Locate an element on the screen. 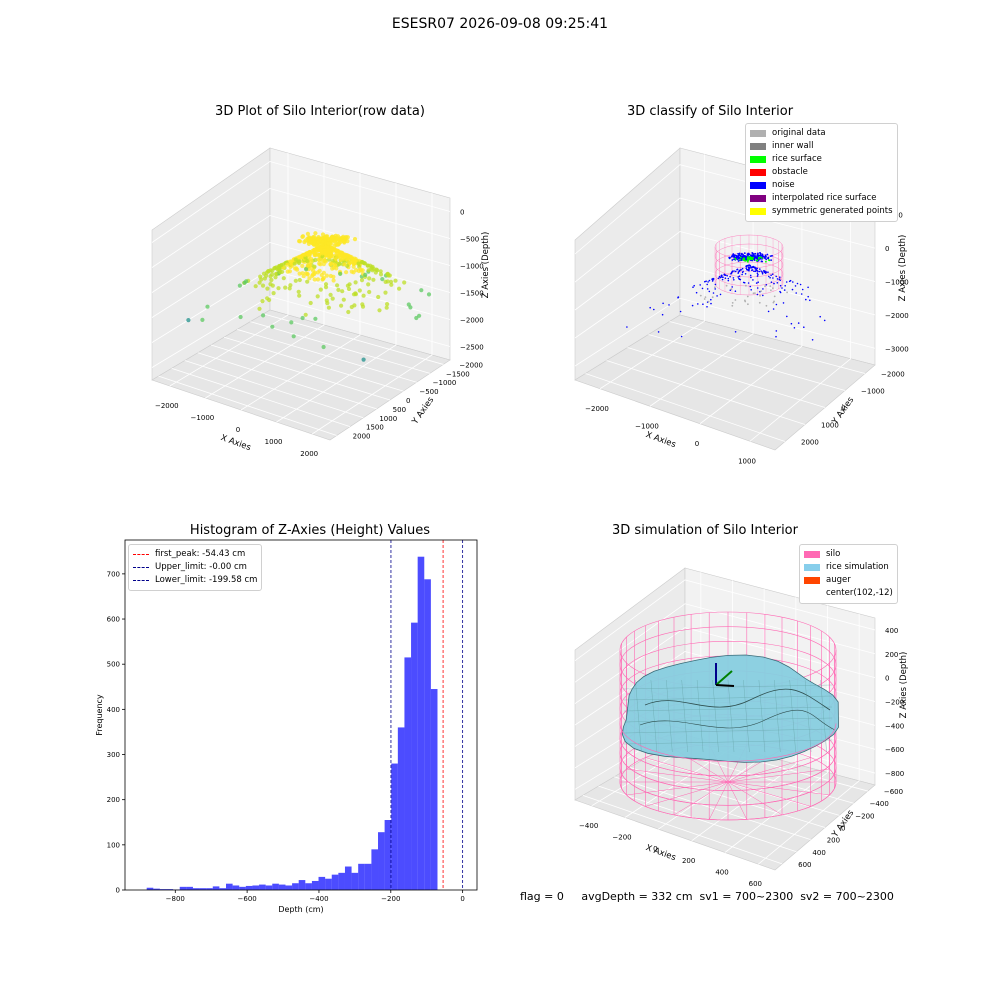 The width and height of the screenshot is (1000, 1000). x-tick-label: 1000 is located at coordinates (274, 442).